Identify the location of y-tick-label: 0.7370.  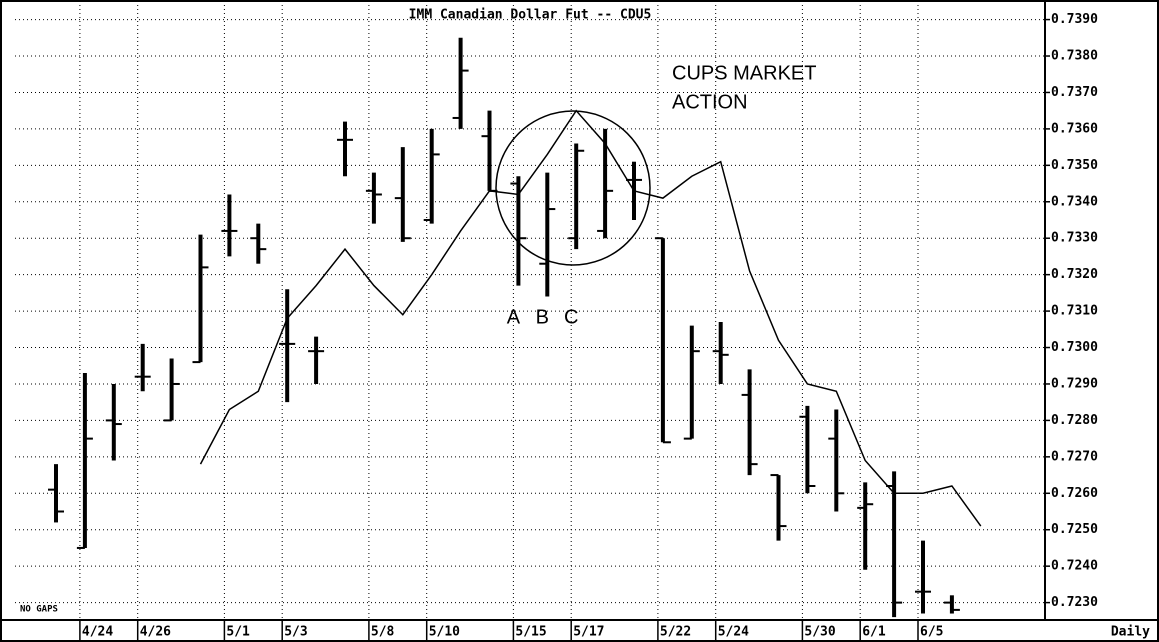
(1074, 92).